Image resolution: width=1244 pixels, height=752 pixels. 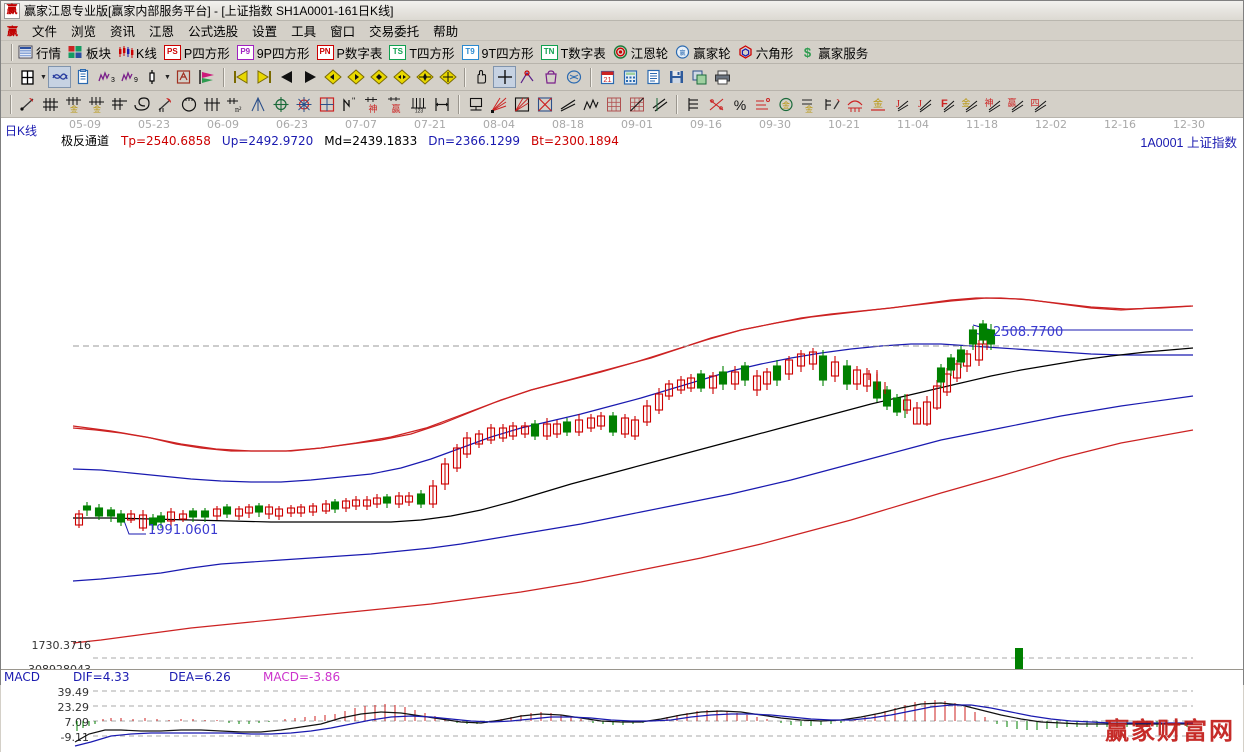 I want to click on grid-plain-icon, so click(x=211, y=104).